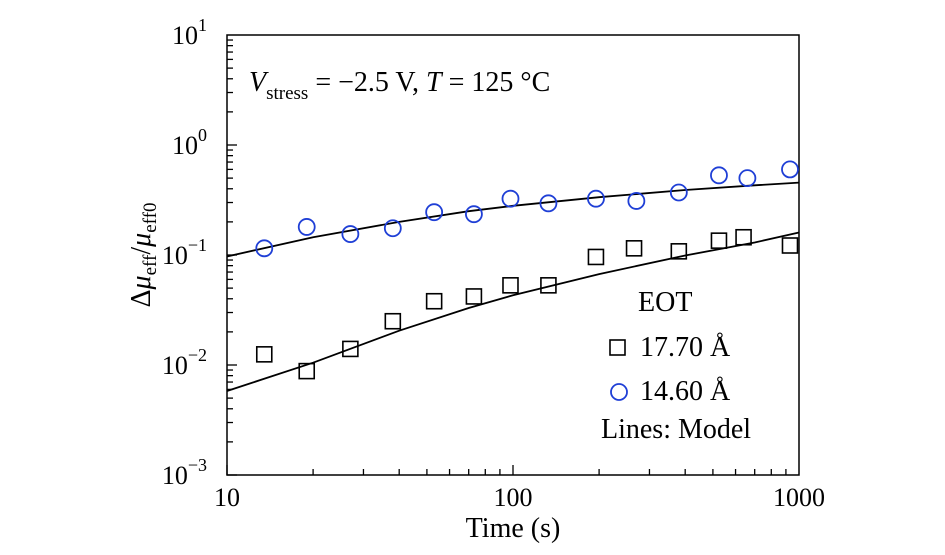 The height and width of the screenshot is (555, 945). What do you see at coordinates (513, 497) in the screenshot?
I see `x-tick-label: 100` at bounding box center [513, 497].